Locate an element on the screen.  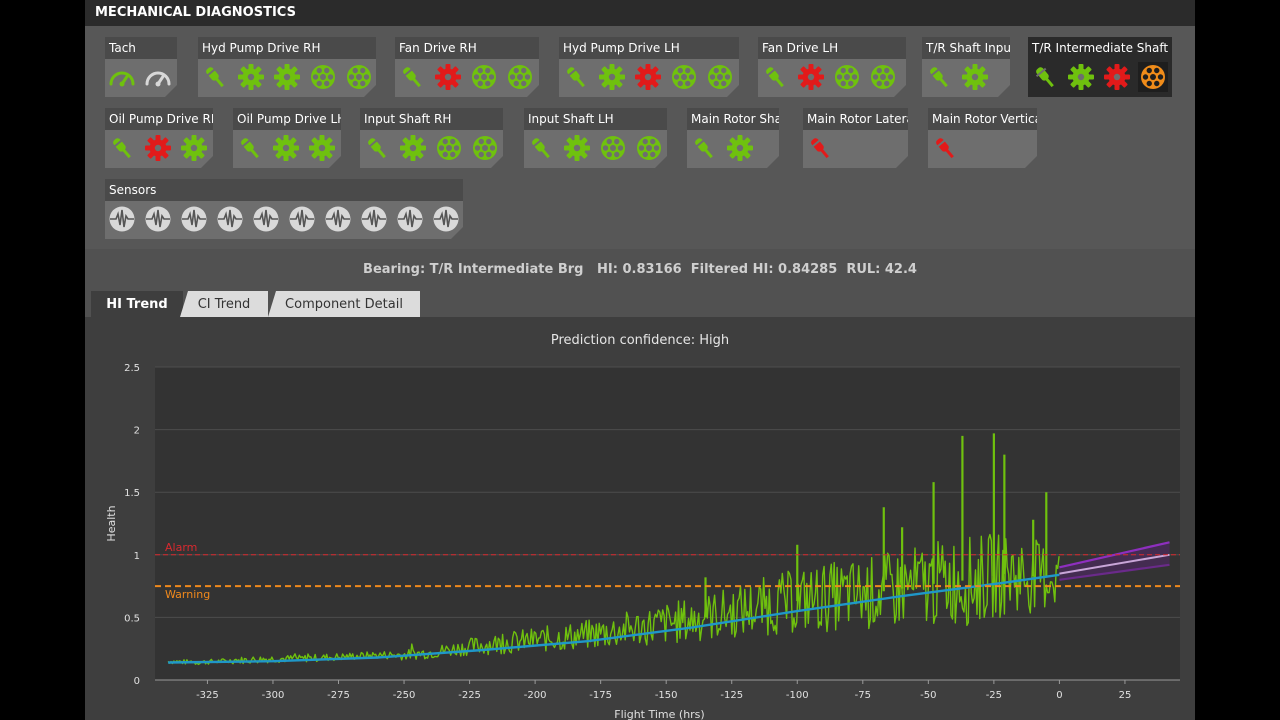
page-title: MECHANICAL DIAGNOSTICS is located at coordinates (640, 13).